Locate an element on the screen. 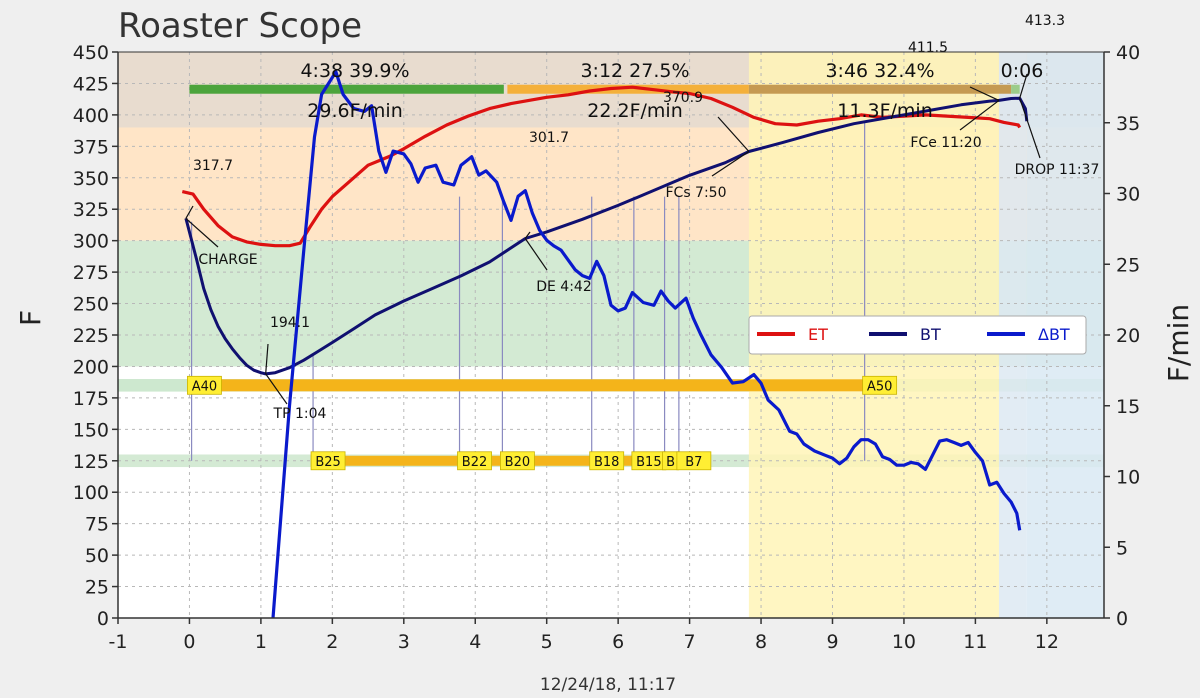 This screenshot has width=1200, height=698. y2-tick-label-40: 40 is located at coordinates (1128, 53).